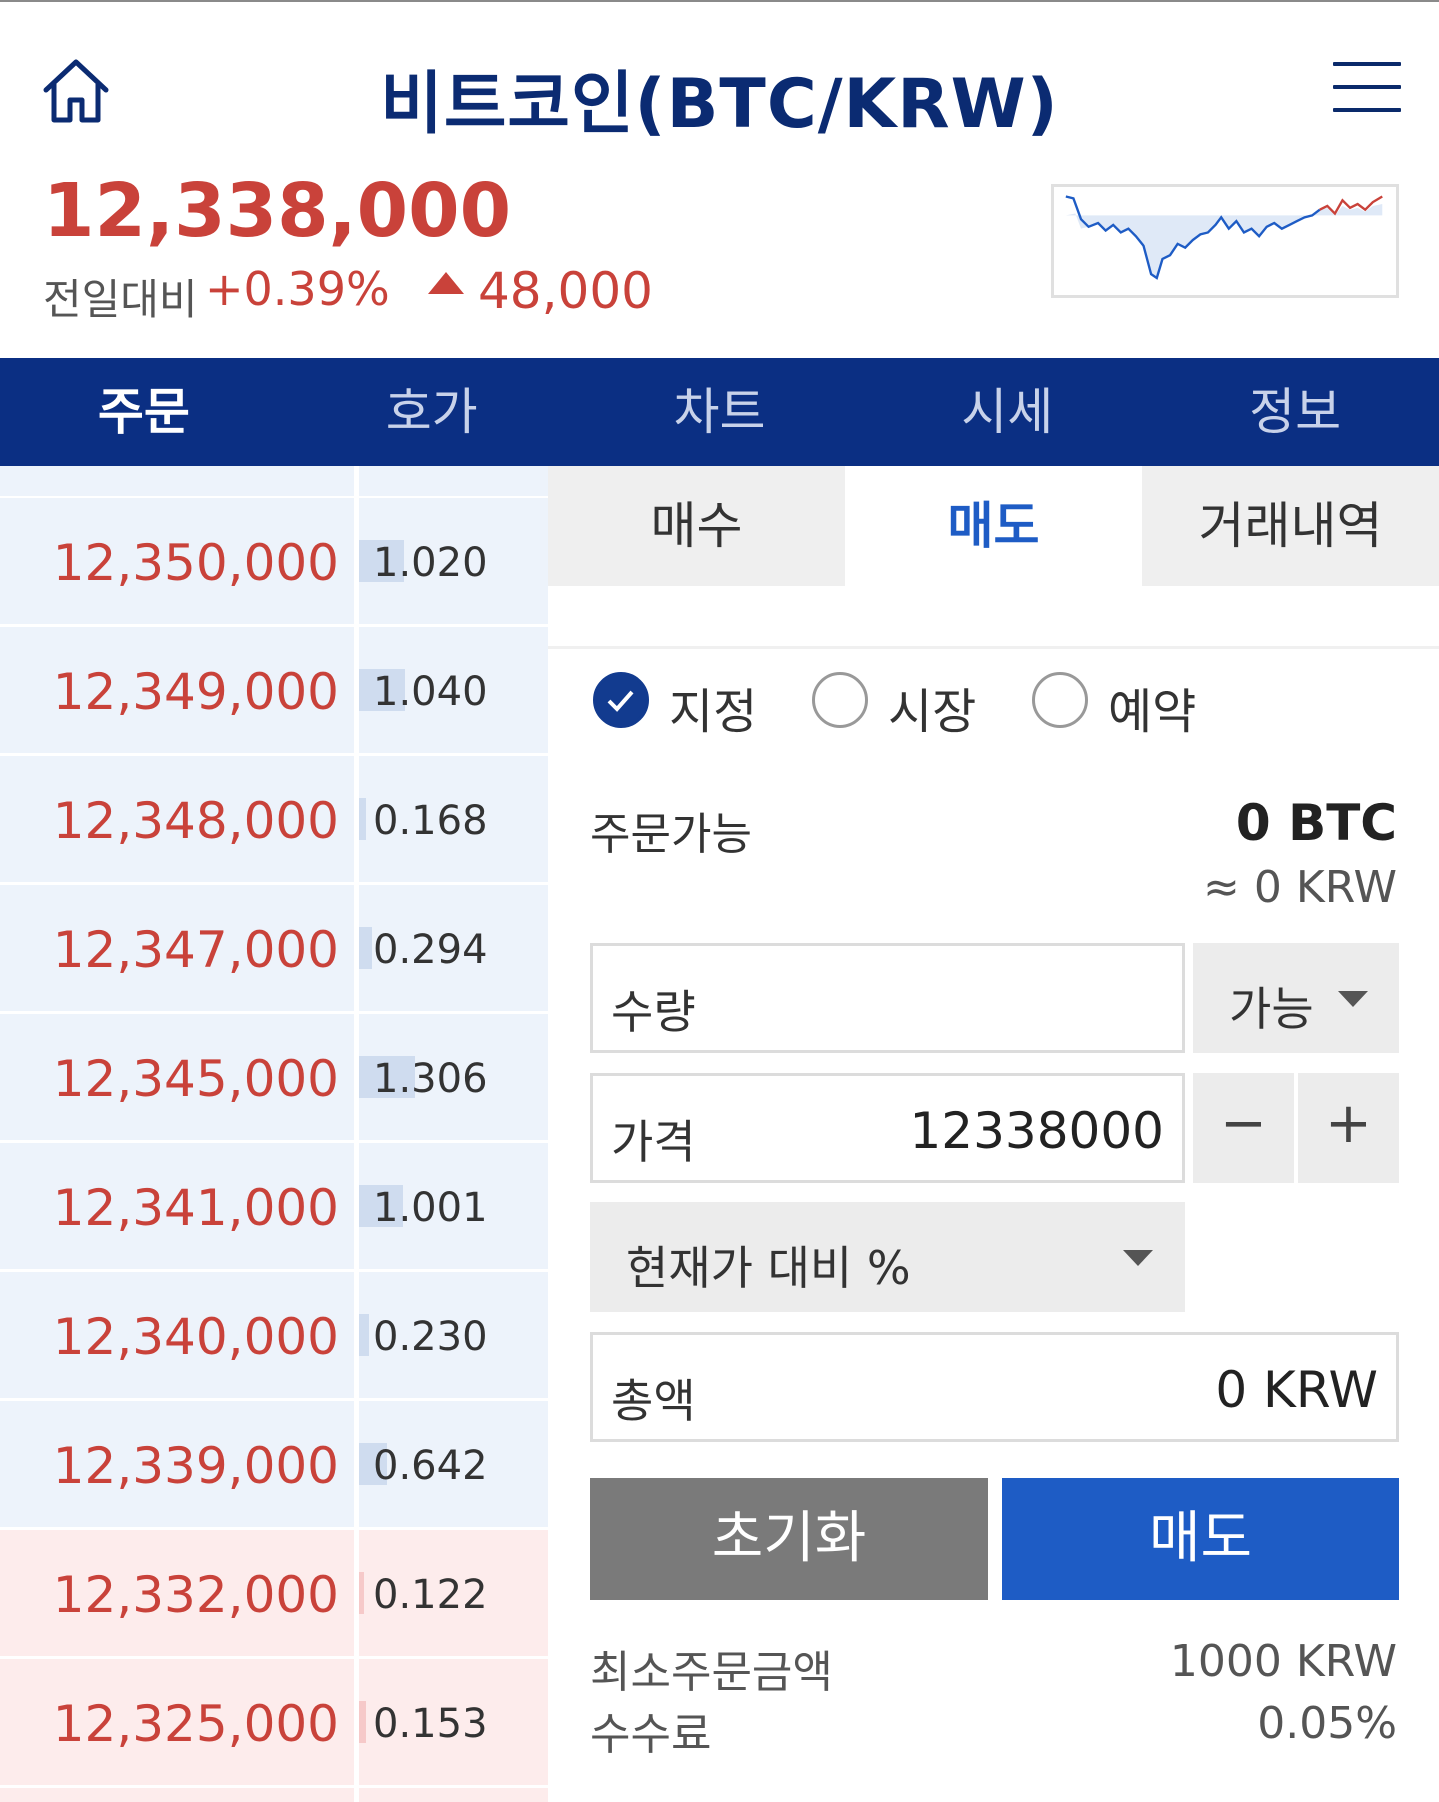 The width and height of the screenshot is (1439, 1802). What do you see at coordinates (671, 834) in the screenshot?
I see `available-label: 주문가능` at bounding box center [671, 834].